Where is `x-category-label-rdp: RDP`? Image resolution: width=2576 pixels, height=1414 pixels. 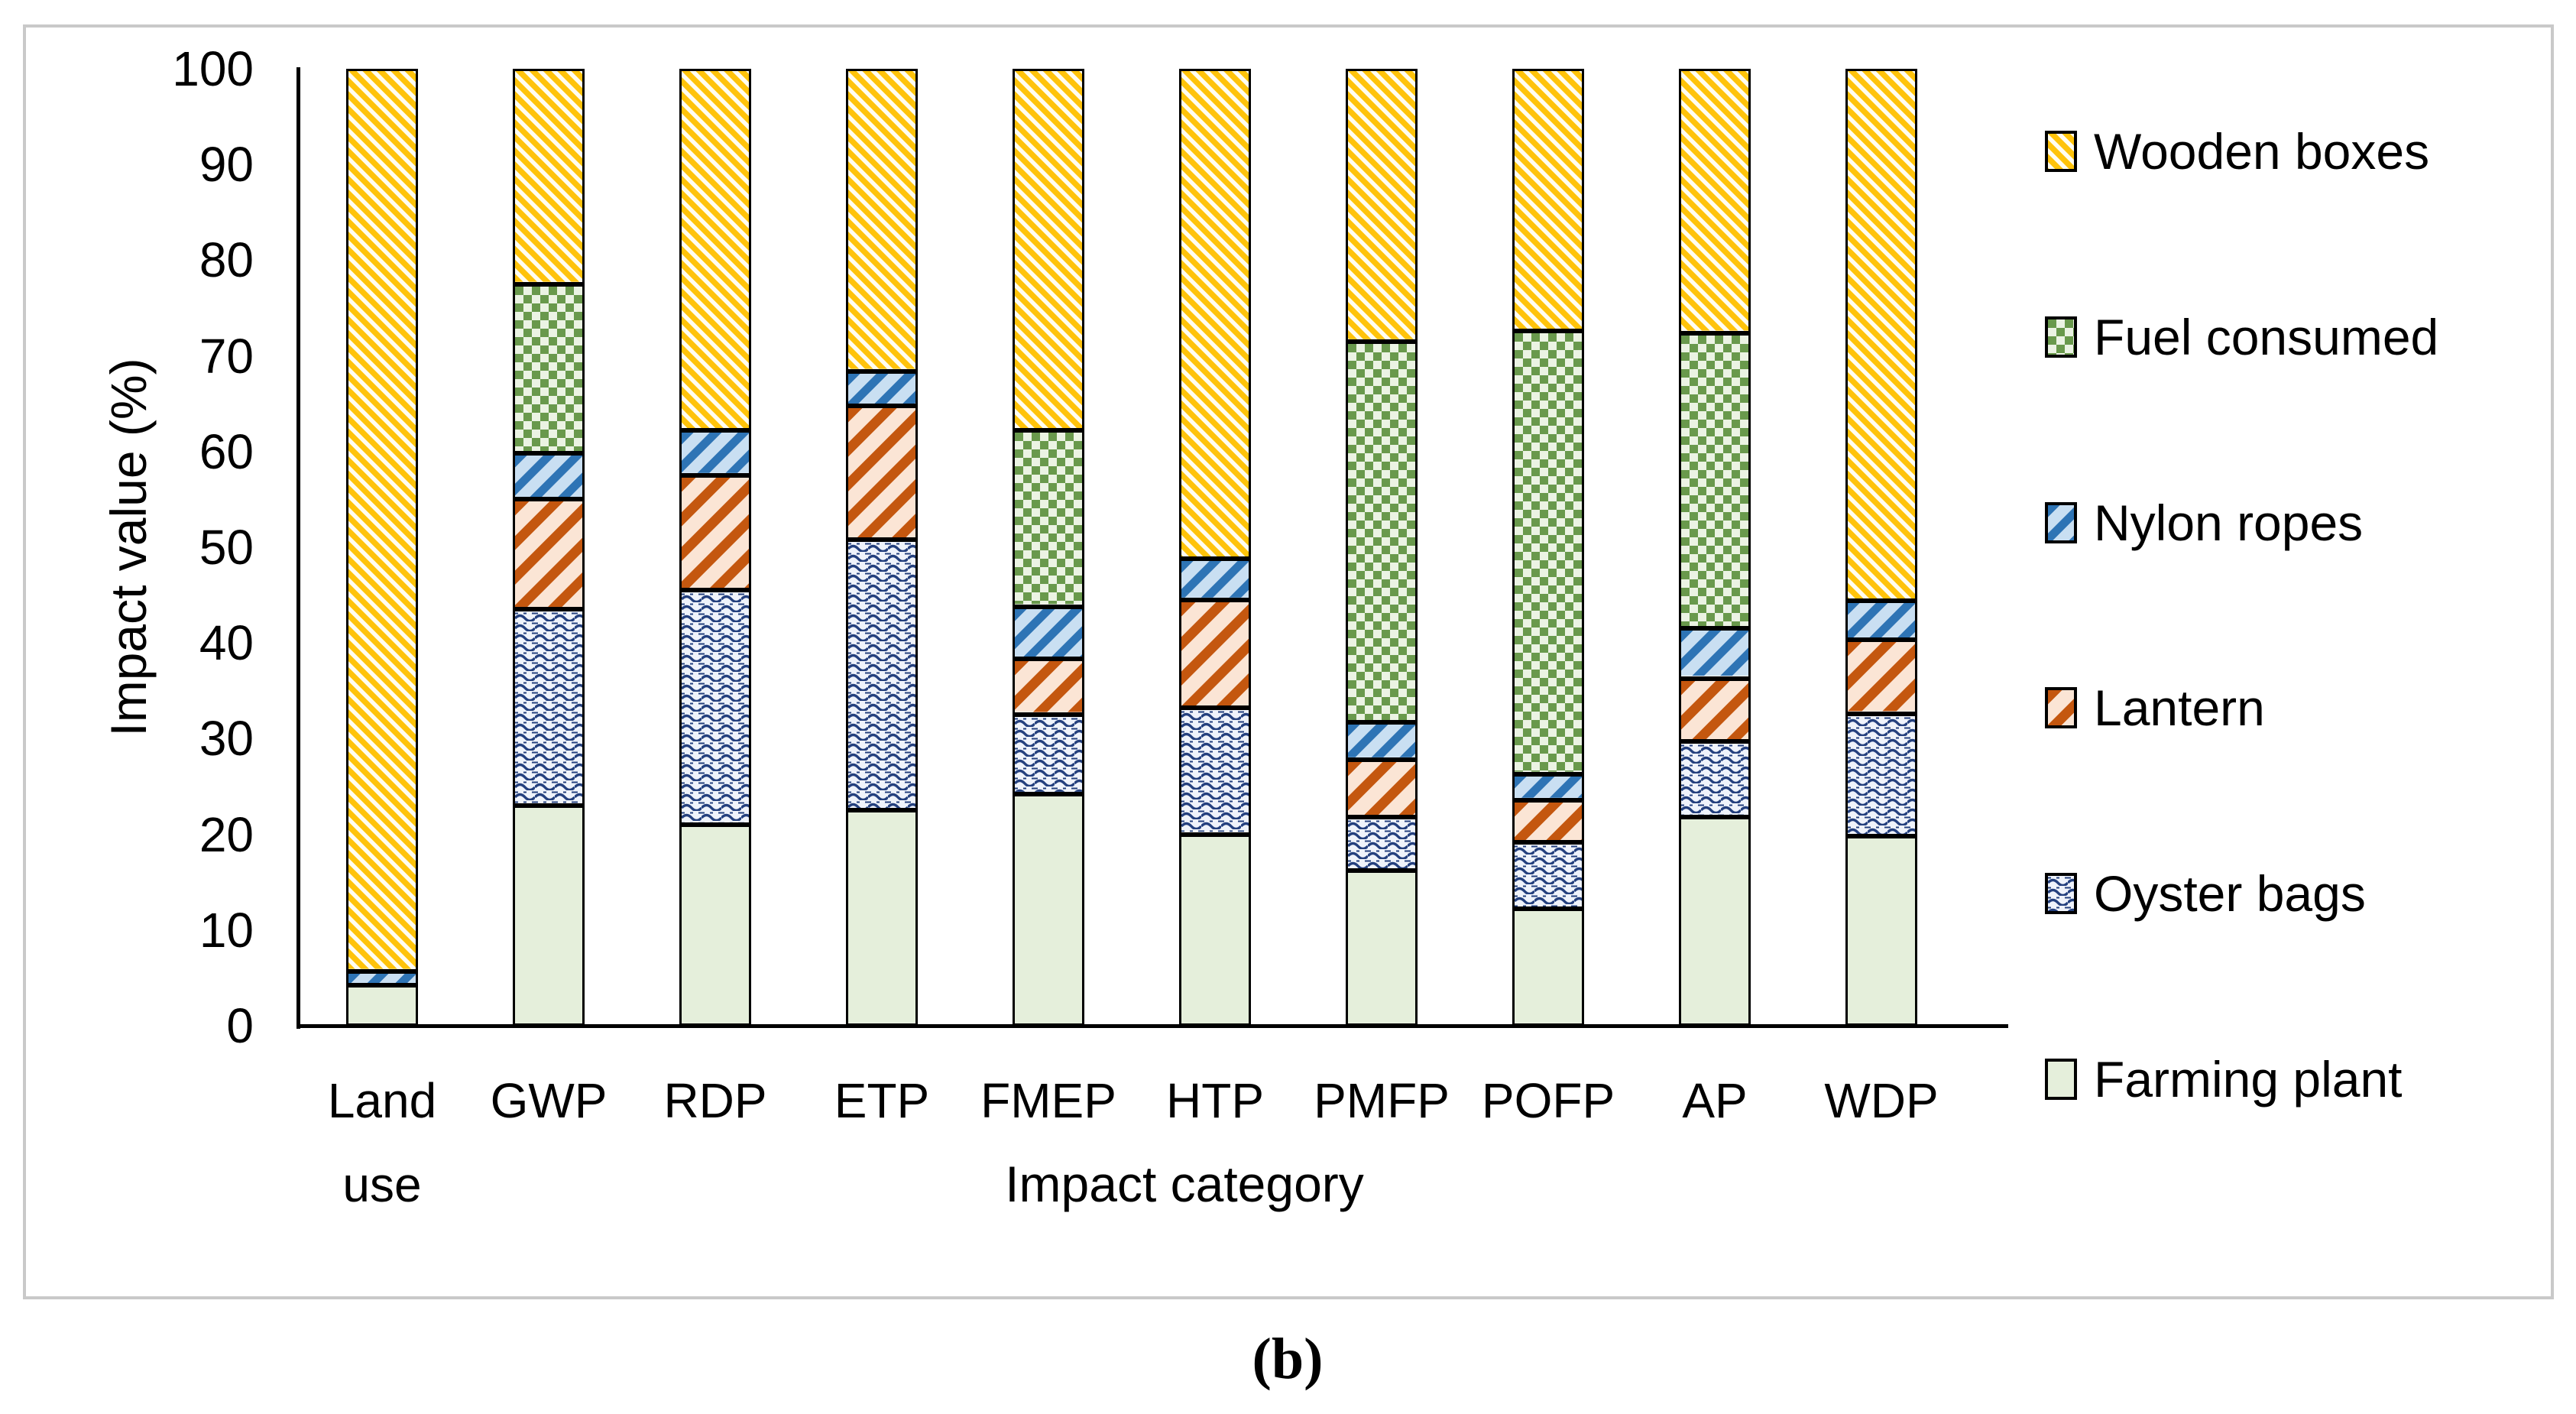
x-category-label-rdp: RDP is located at coordinates (715, 1100).